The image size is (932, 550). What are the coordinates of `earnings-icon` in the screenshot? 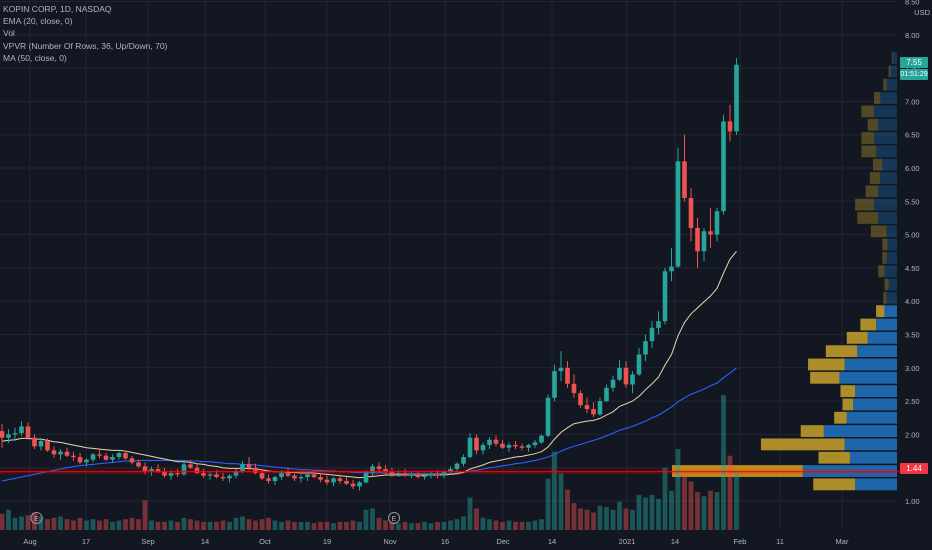 It's located at (36, 518).